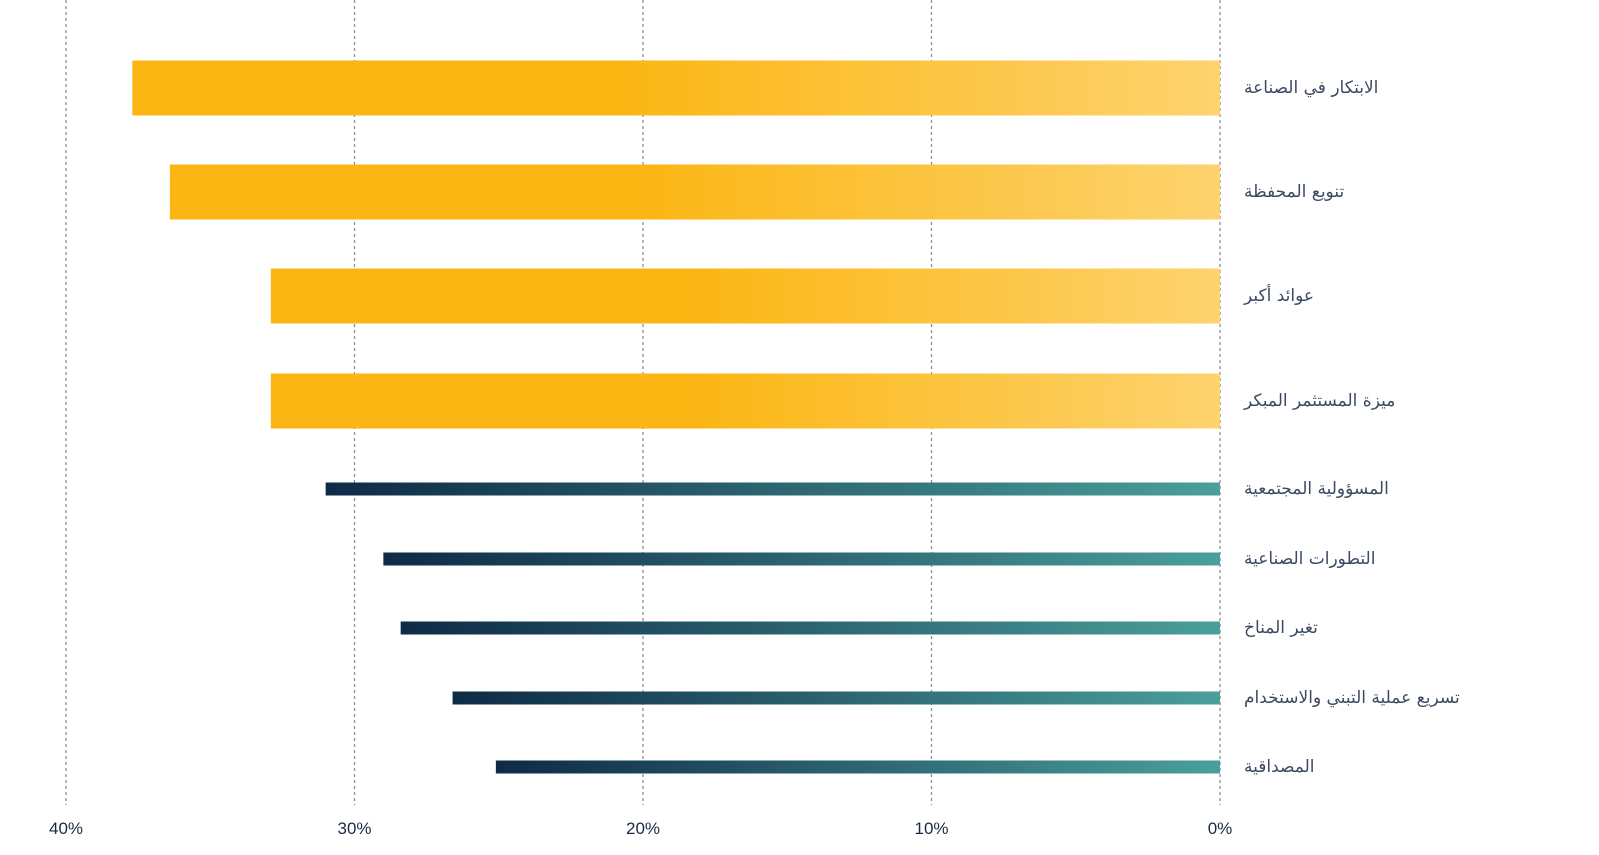 This screenshot has height=855, width=1599. Describe the element at coordinates (1319, 401) in the screenshot. I see `category-label: ميزة المستثمر المبكر` at that location.